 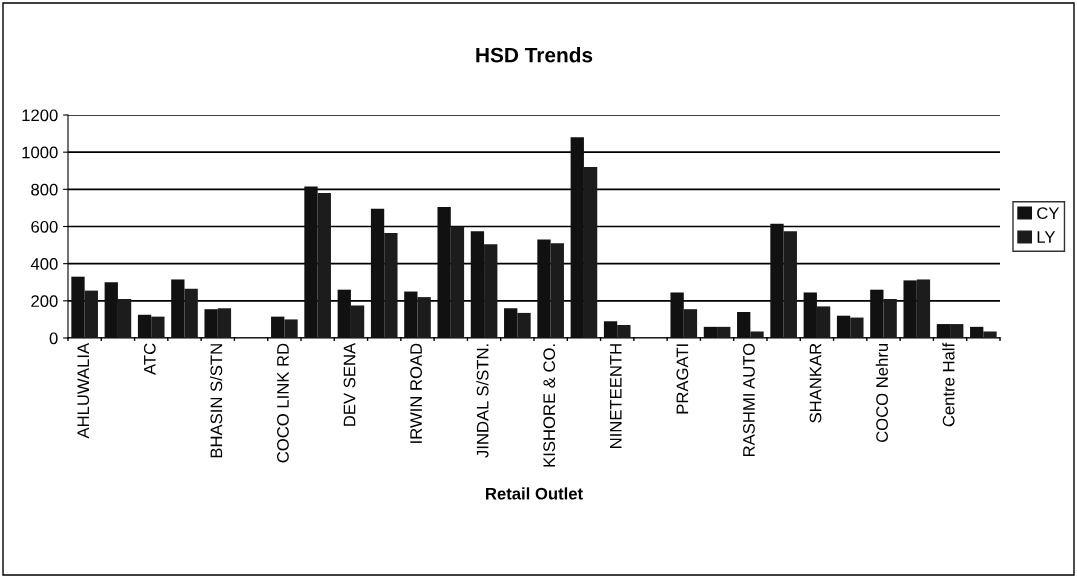 I want to click on x-tick-label: NINETEENTH, so click(x=616, y=396).